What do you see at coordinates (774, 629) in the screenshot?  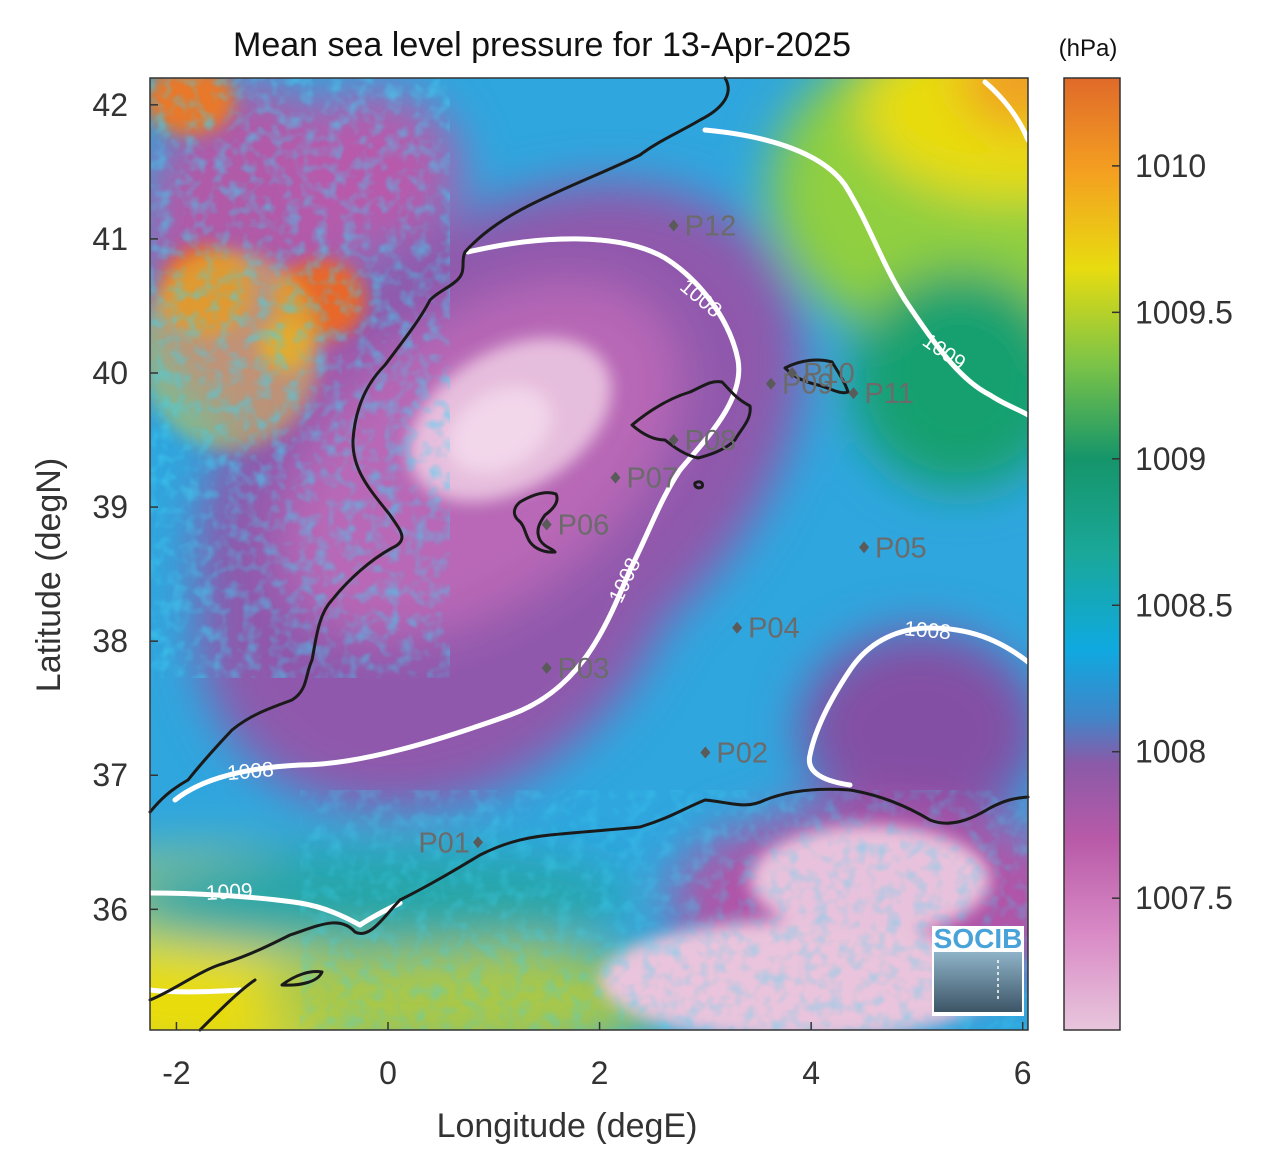 I see `station-label: P04` at bounding box center [774, 629].